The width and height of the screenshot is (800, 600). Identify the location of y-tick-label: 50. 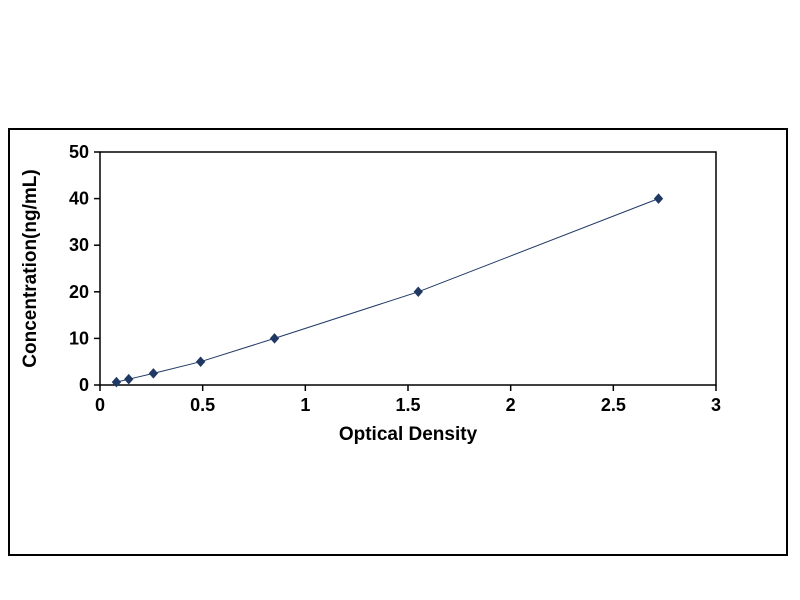
(79, 152).